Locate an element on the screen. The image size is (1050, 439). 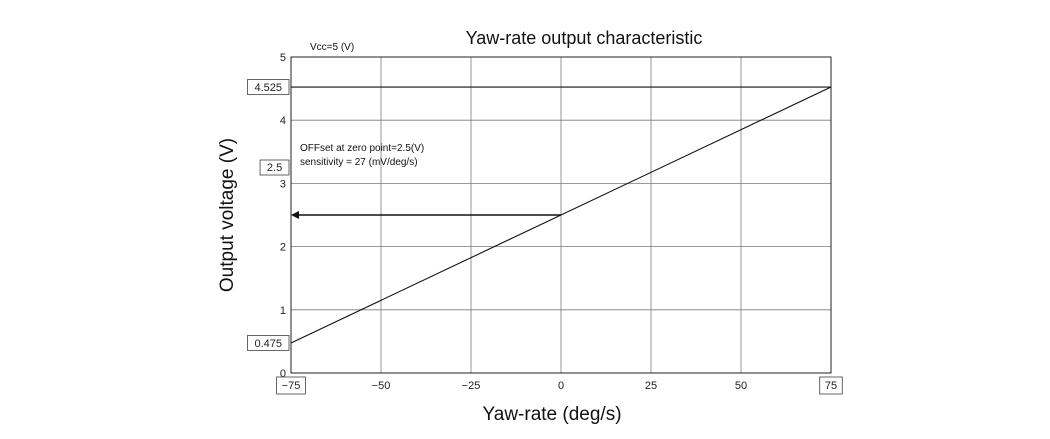
x-max-label: 75 is located at coordinates (831, 386).